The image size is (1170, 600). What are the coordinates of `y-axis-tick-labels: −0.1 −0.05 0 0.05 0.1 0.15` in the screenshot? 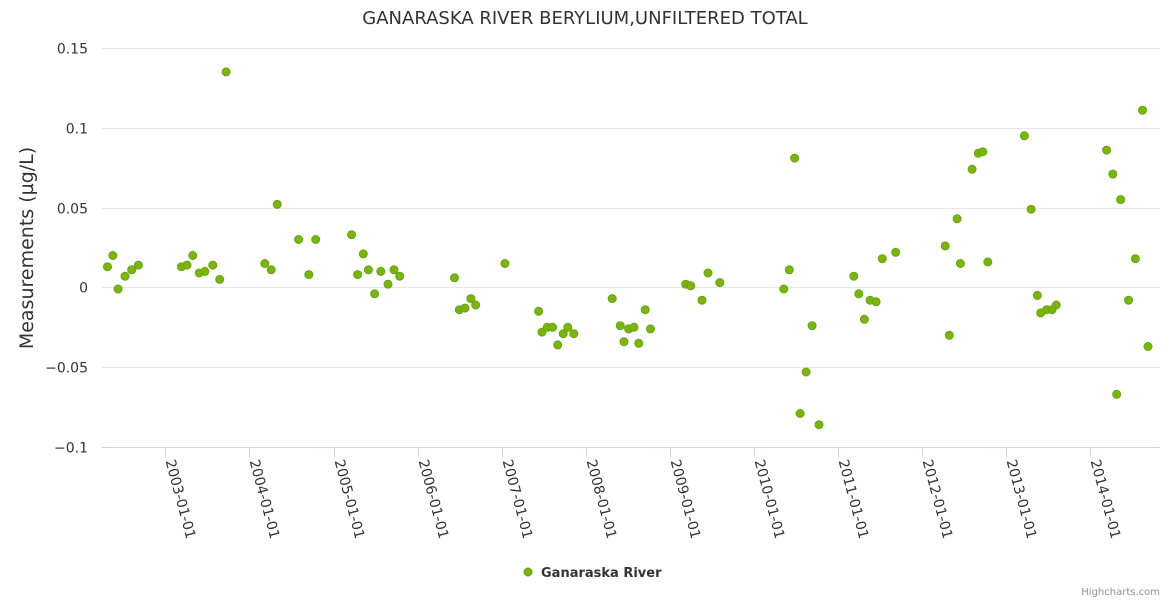 It's located at (66, 249).